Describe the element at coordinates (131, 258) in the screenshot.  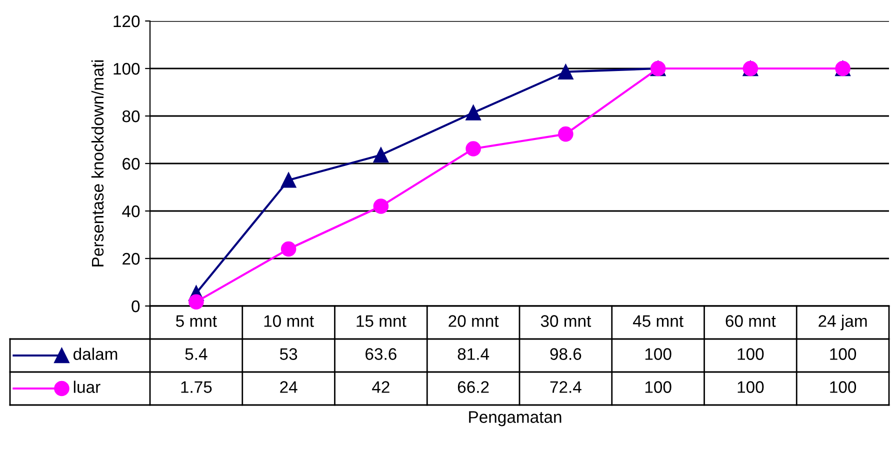
I see `y-tick-label: 20` at that location.